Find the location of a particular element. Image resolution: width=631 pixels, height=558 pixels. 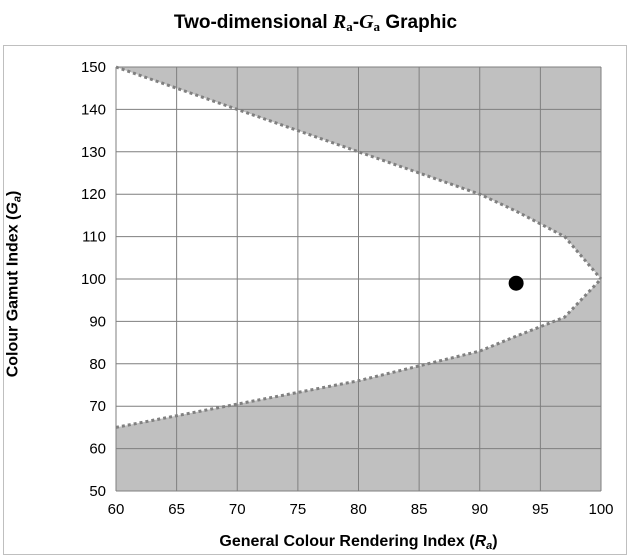

title-prefix: Two-dimensional is located at coordinates (253, 22).